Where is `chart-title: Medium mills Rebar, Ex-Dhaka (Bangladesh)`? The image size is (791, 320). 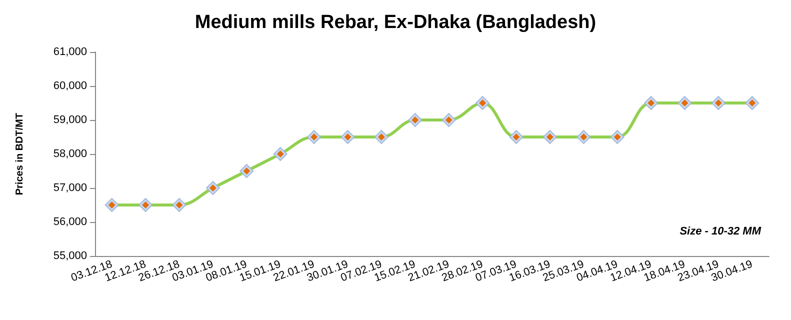
chart-title: Medium mills Rebar, Ex-Dhaka (Bangladesh) is located at coordinates (395, 22).